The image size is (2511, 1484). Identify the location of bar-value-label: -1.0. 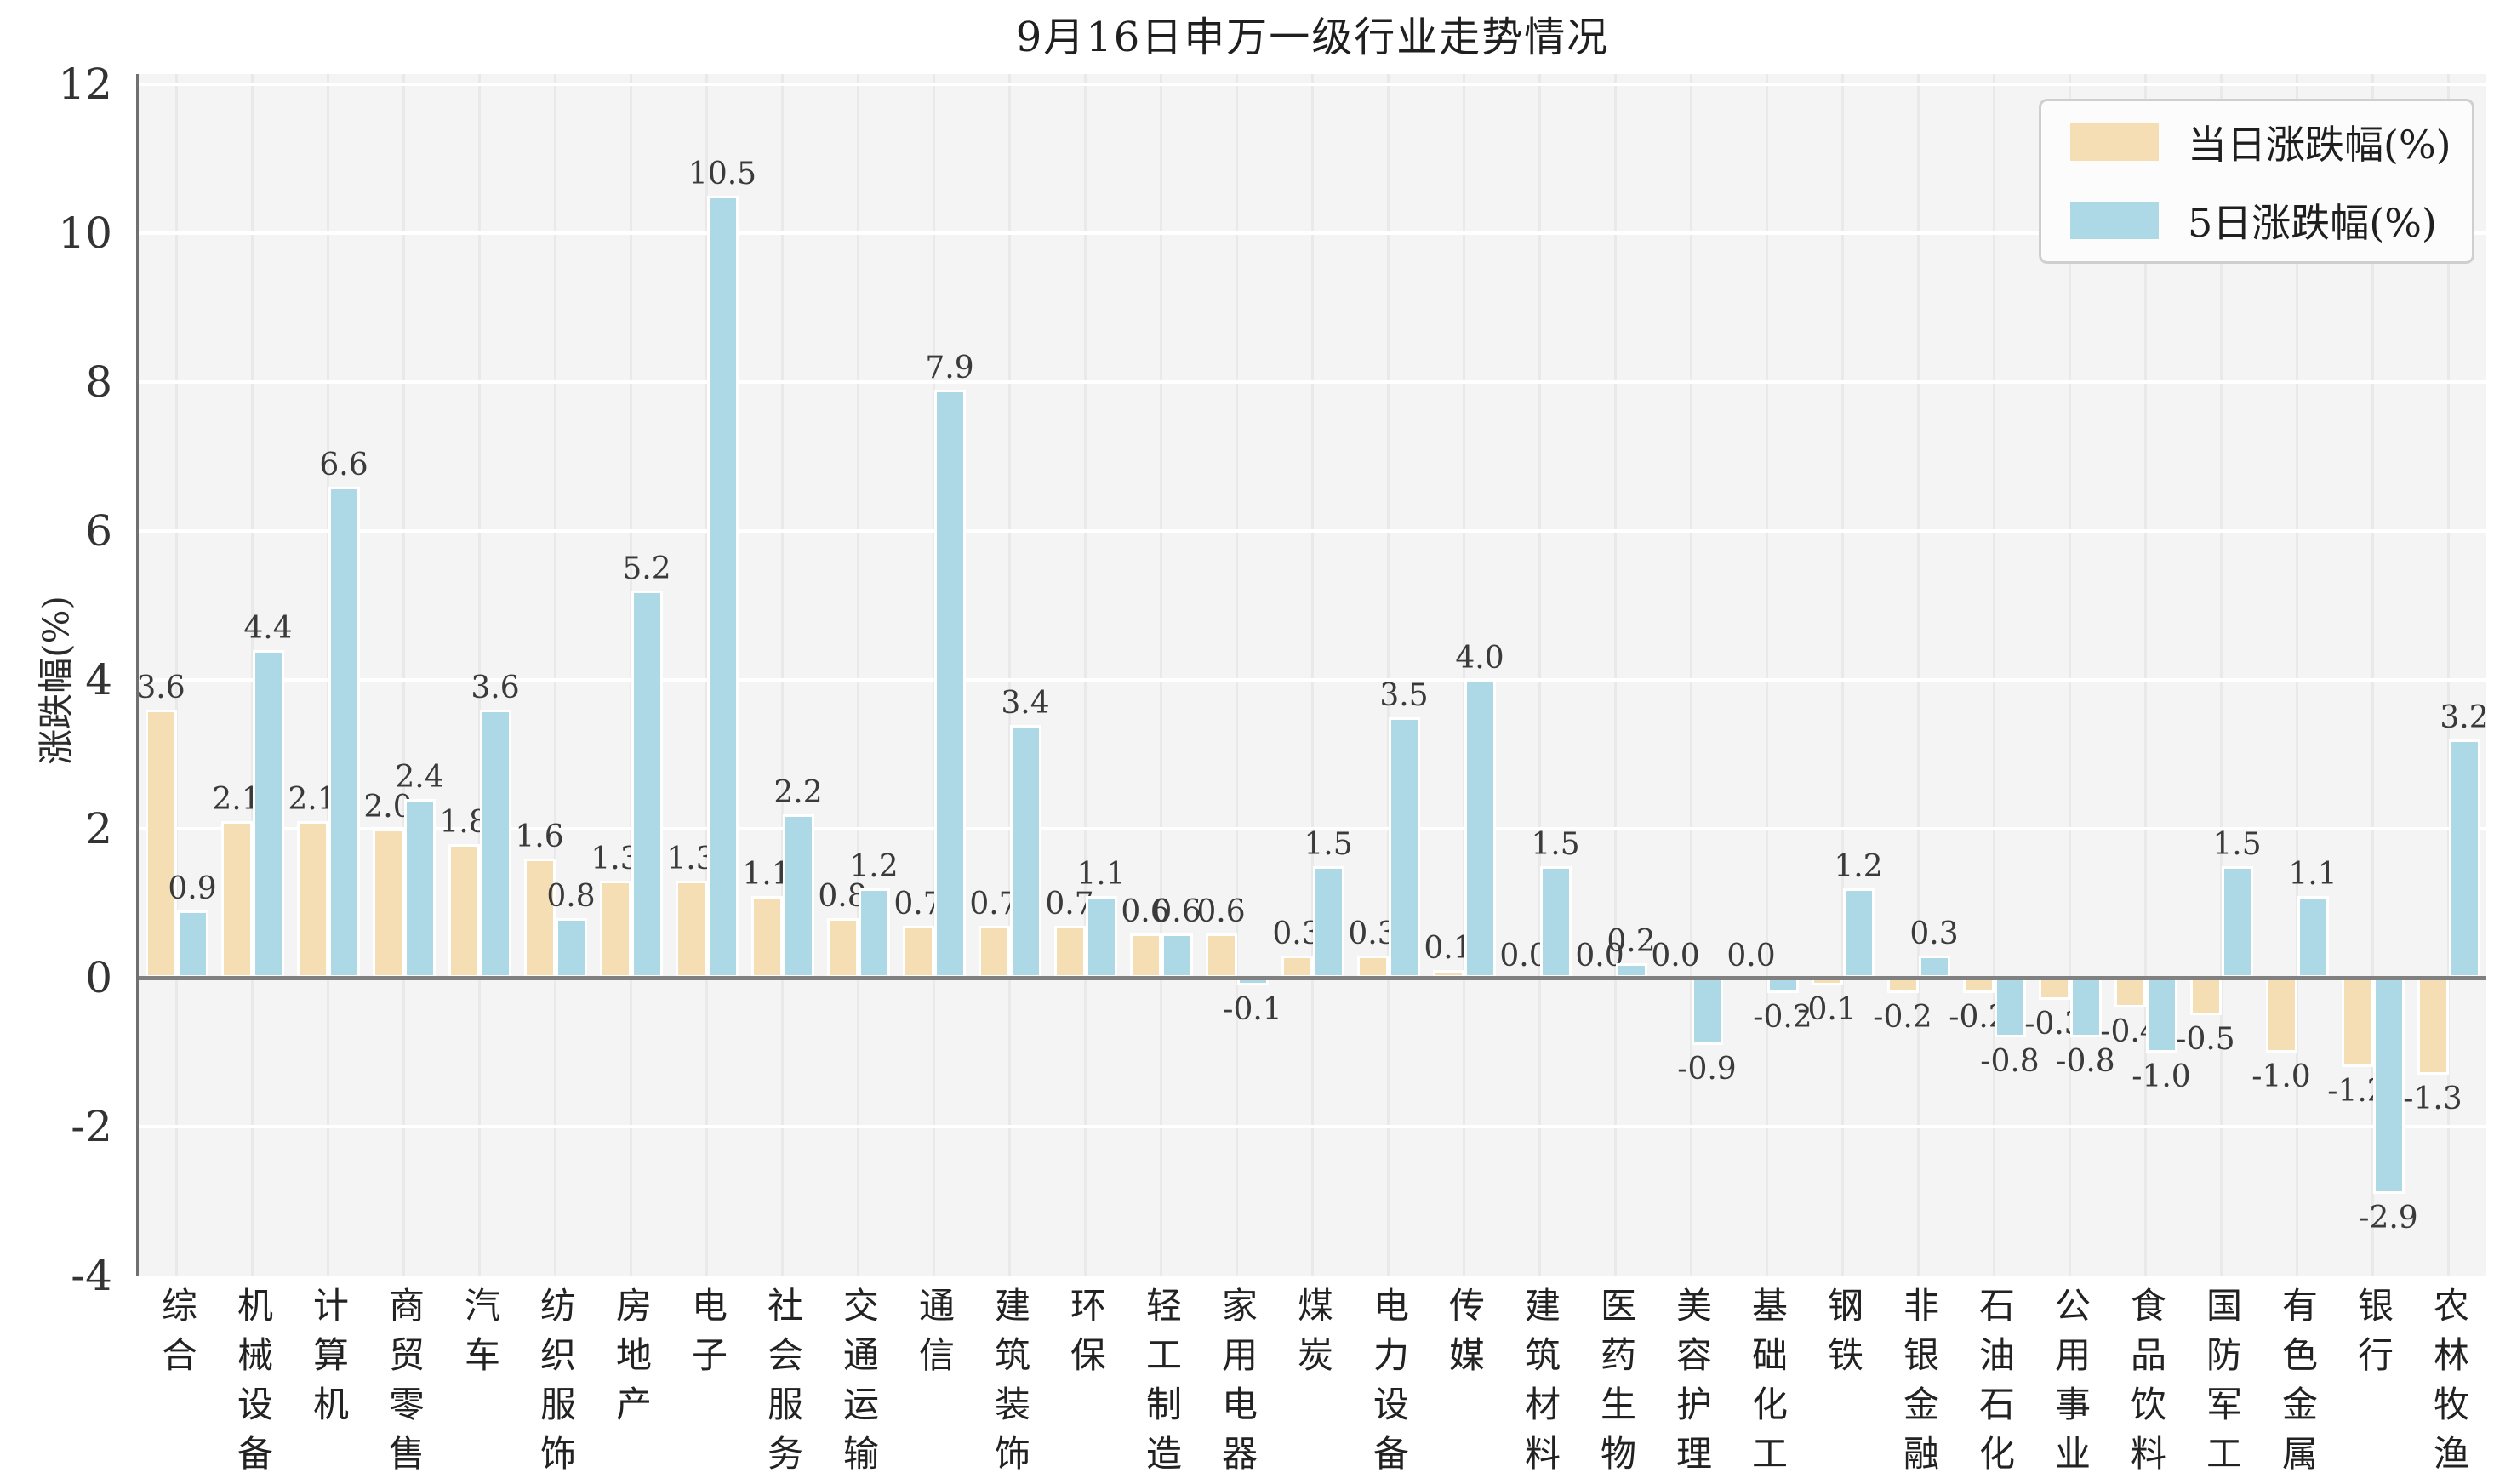
(2281, 1076).